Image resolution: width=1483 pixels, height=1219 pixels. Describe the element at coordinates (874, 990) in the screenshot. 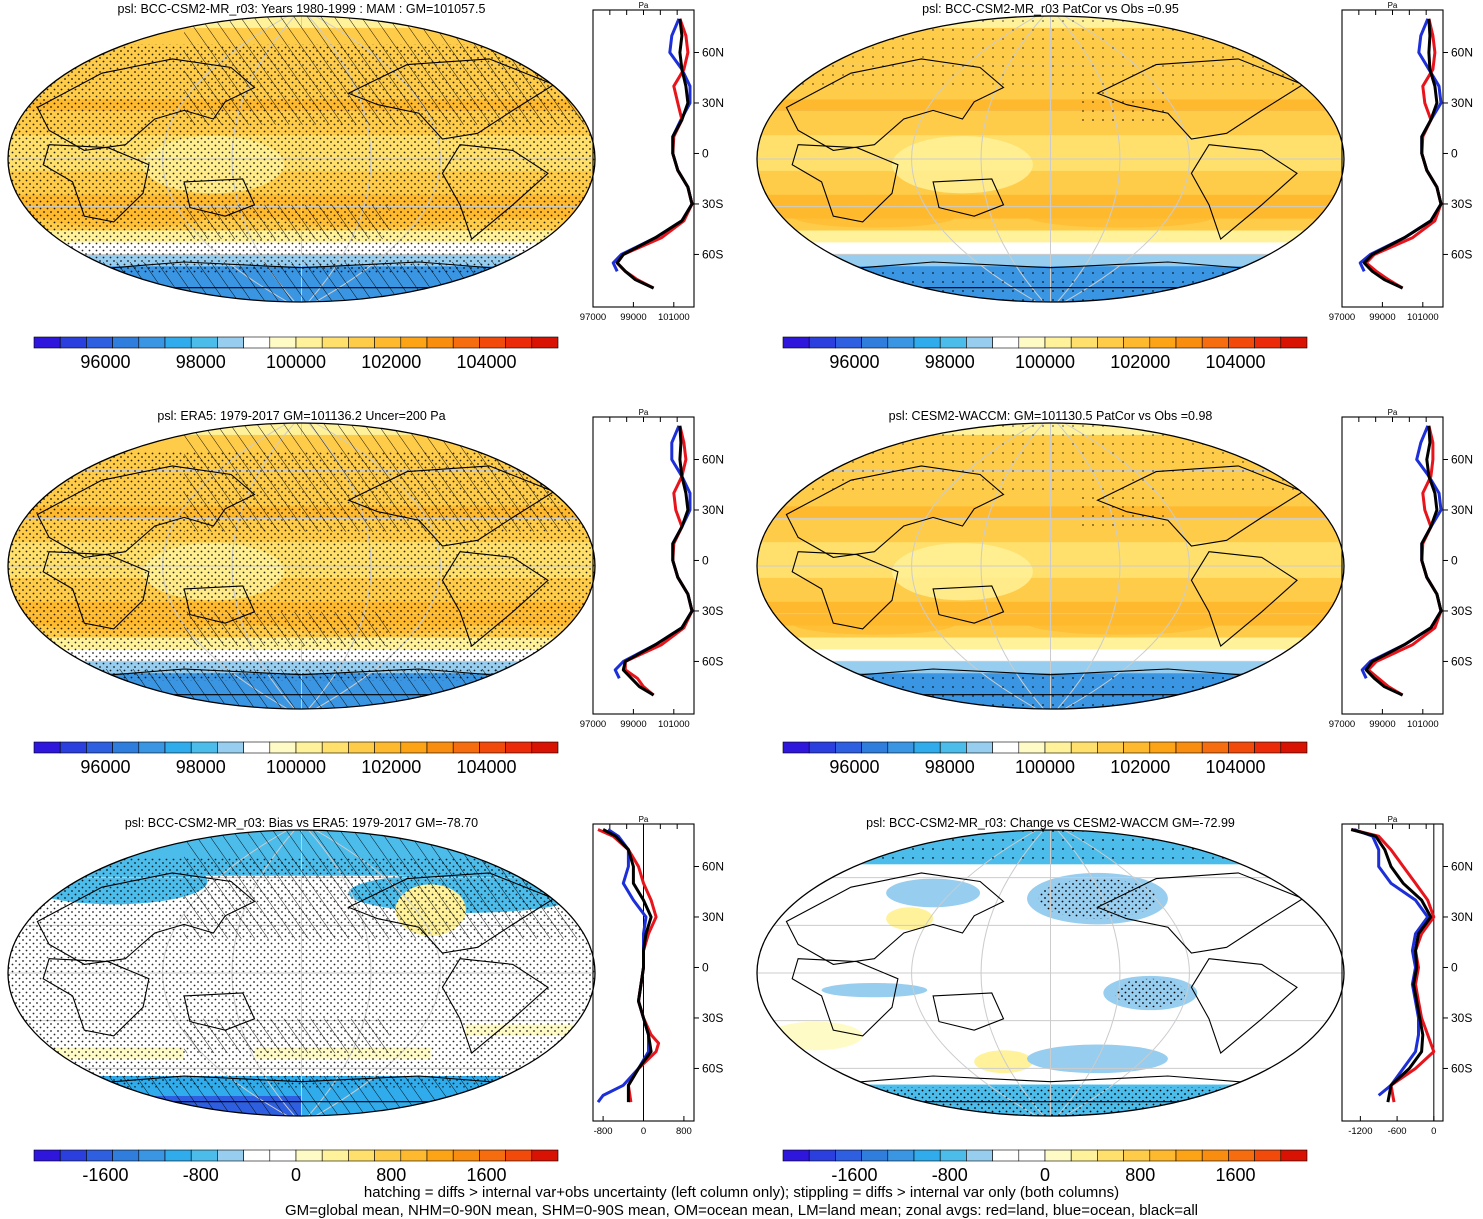

I see `indian-ocean-change` at that location.